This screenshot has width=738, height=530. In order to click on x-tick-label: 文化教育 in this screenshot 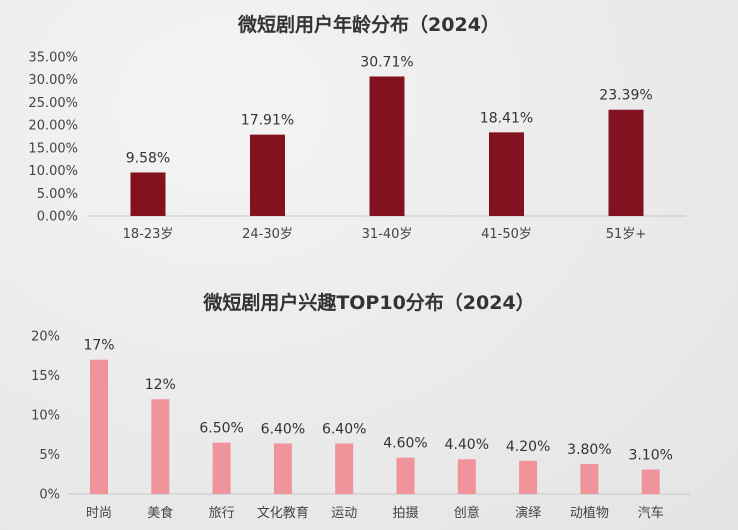, I will do `click(283, 513)`.